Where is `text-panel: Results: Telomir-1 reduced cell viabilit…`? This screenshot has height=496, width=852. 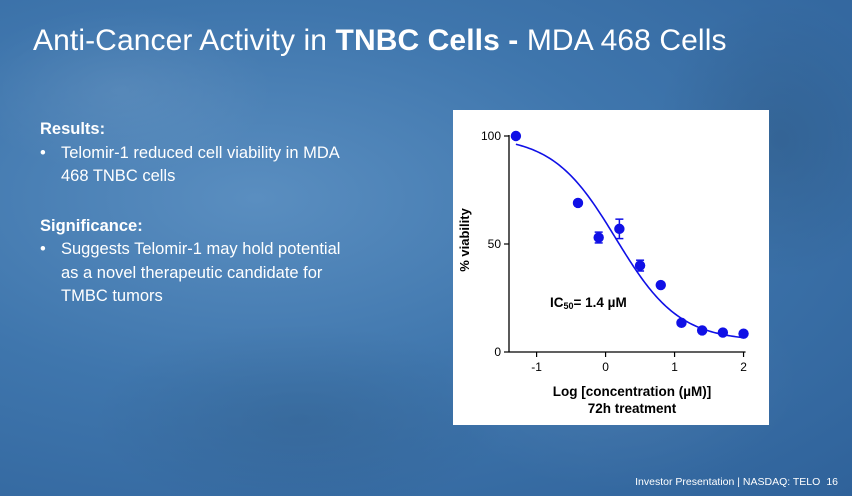 text-panel: Results: Telomir-1 reduced cell viabilit… is located at coordinates (200, 213).